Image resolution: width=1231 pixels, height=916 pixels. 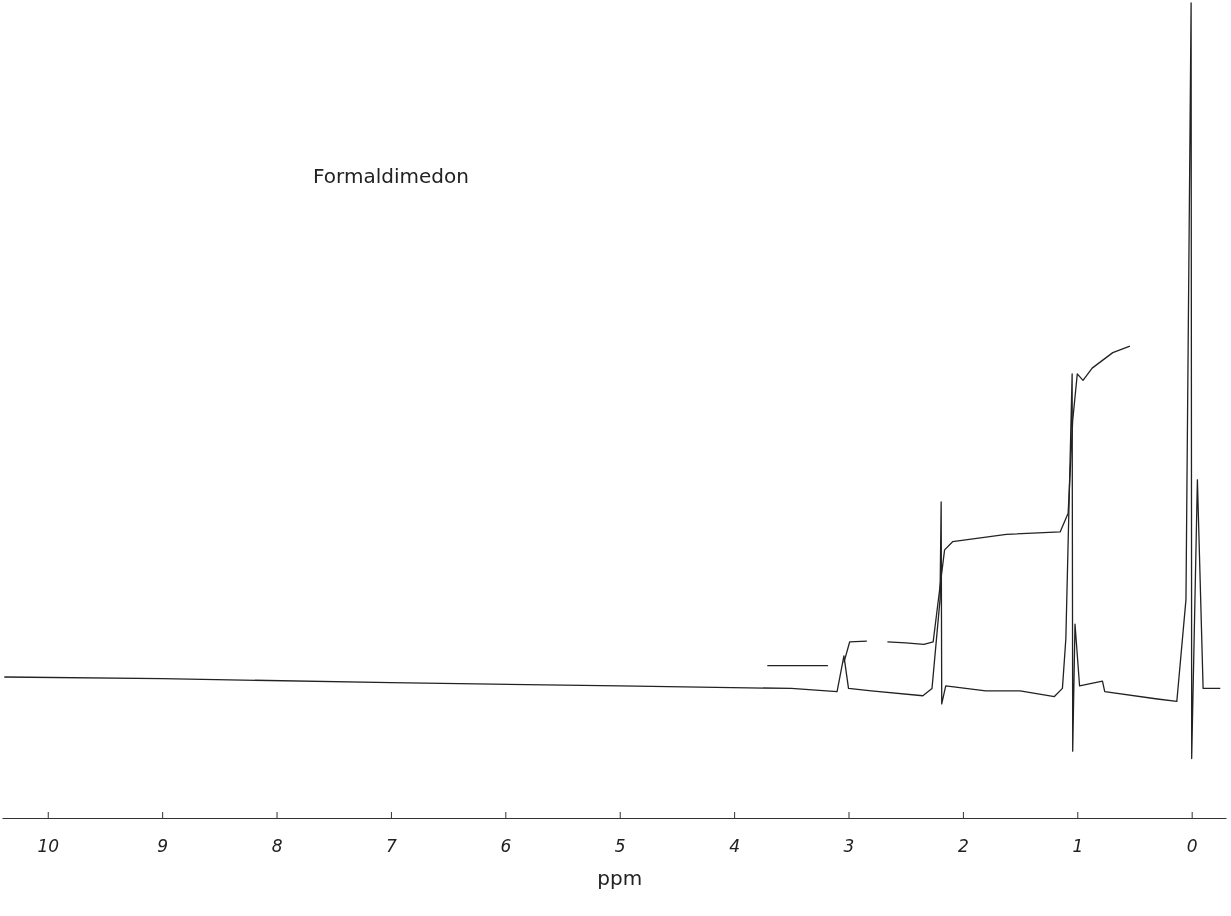 I want to click on x-tick-label: 9, so click(x=163, y=846).